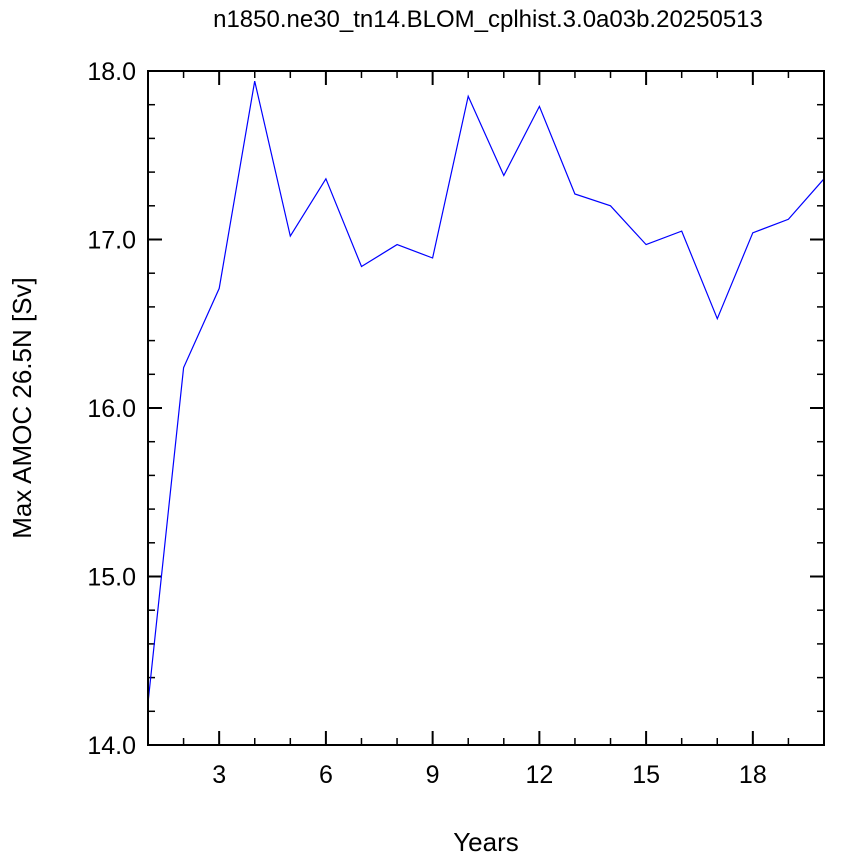  What do you see at coordinates (111, 72) in the screenshot?
I see `y-tick-label: 18.0` at bounding box center [111, 72].